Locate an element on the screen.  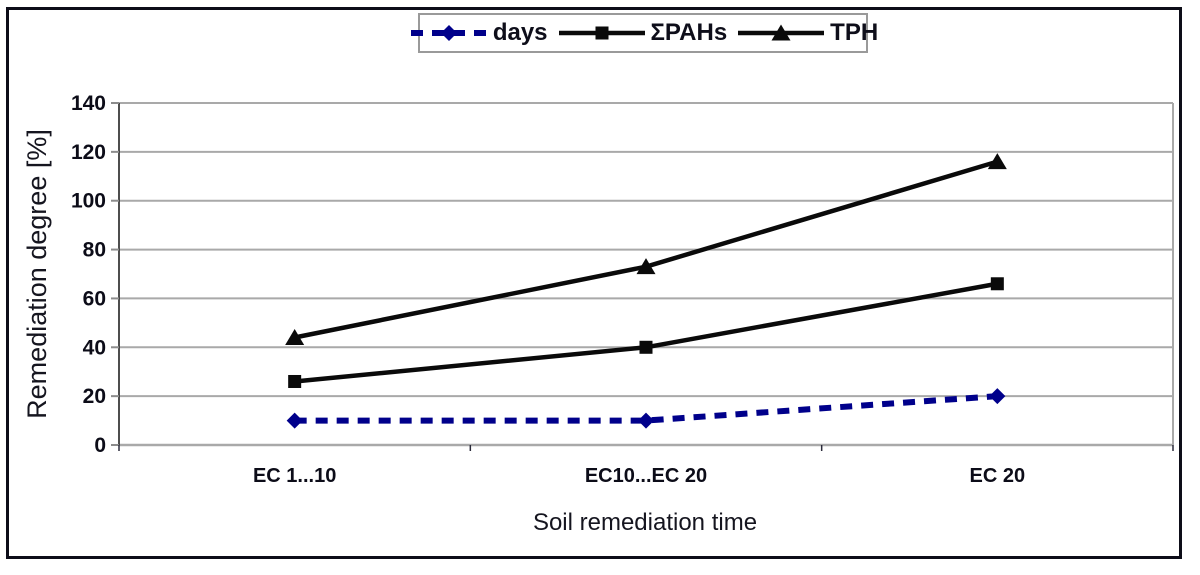
legend: days ΣPAHs TPH is located at coordinates (644, 33).